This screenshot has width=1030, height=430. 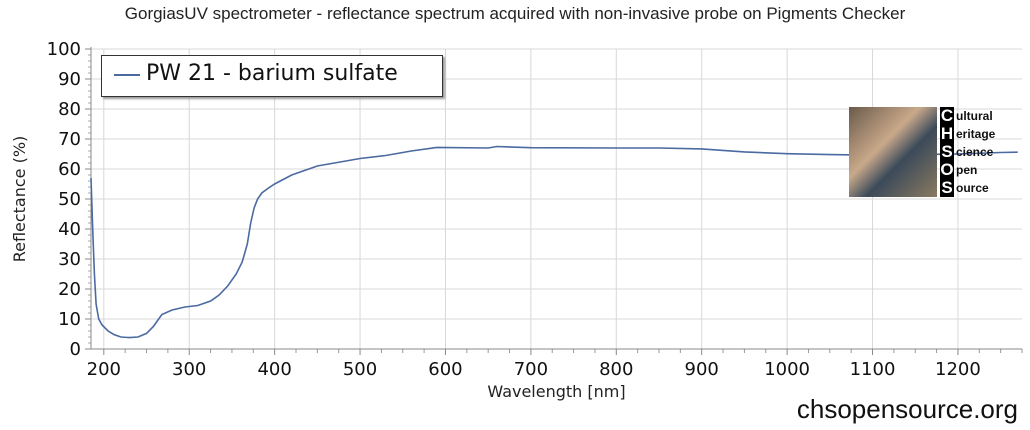 What do you see at coordinates (274, 369) in the screenshot?
I see `x-tick-label: 400` at bounding box center [274, 369].